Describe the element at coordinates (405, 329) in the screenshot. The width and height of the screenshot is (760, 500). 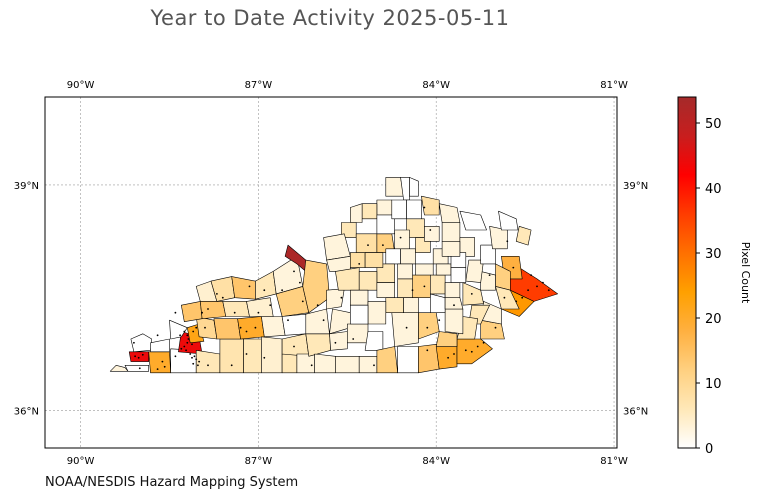
I see `county-pulaski` at that location.